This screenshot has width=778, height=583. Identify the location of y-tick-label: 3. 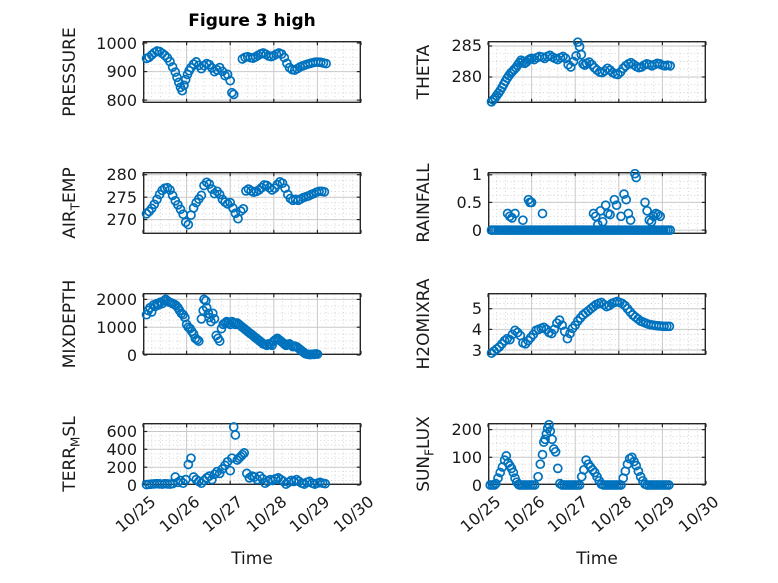
(476, 350).